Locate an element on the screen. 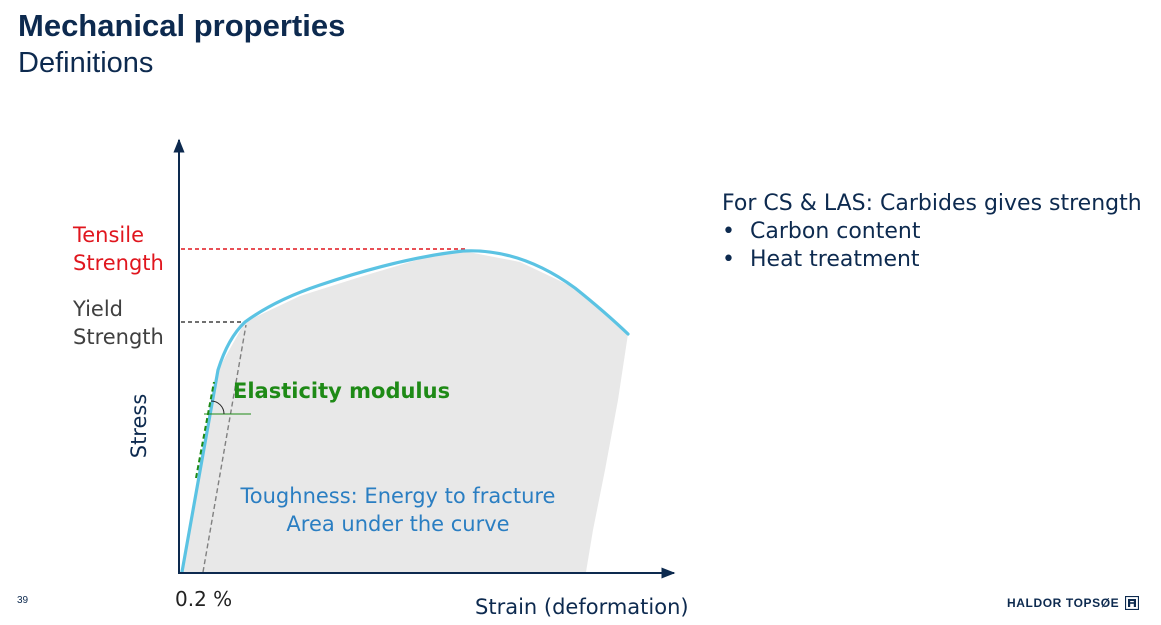 The image size is (1161, 625). note-item: • Carbon content is located at coordinates (932, 232).